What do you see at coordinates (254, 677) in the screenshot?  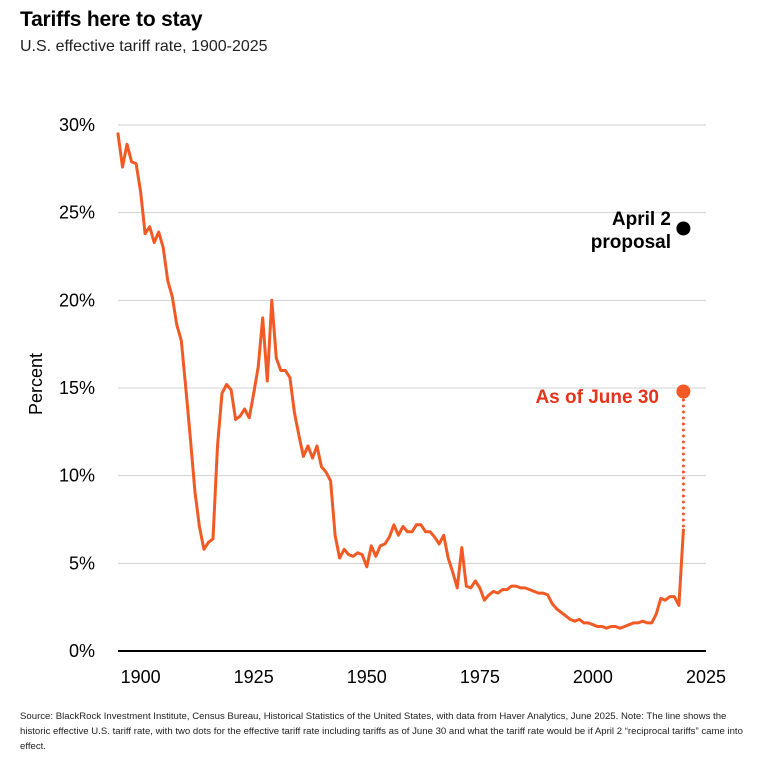 I see `x-tick-label: 1925` at bounding box center [254, 677].